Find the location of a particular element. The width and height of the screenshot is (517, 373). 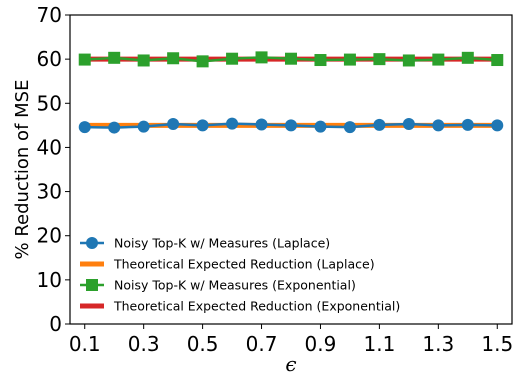

legend-entry: Noisy Top-K w/ Measures (Laplace) is located at coordinates (205, 243).